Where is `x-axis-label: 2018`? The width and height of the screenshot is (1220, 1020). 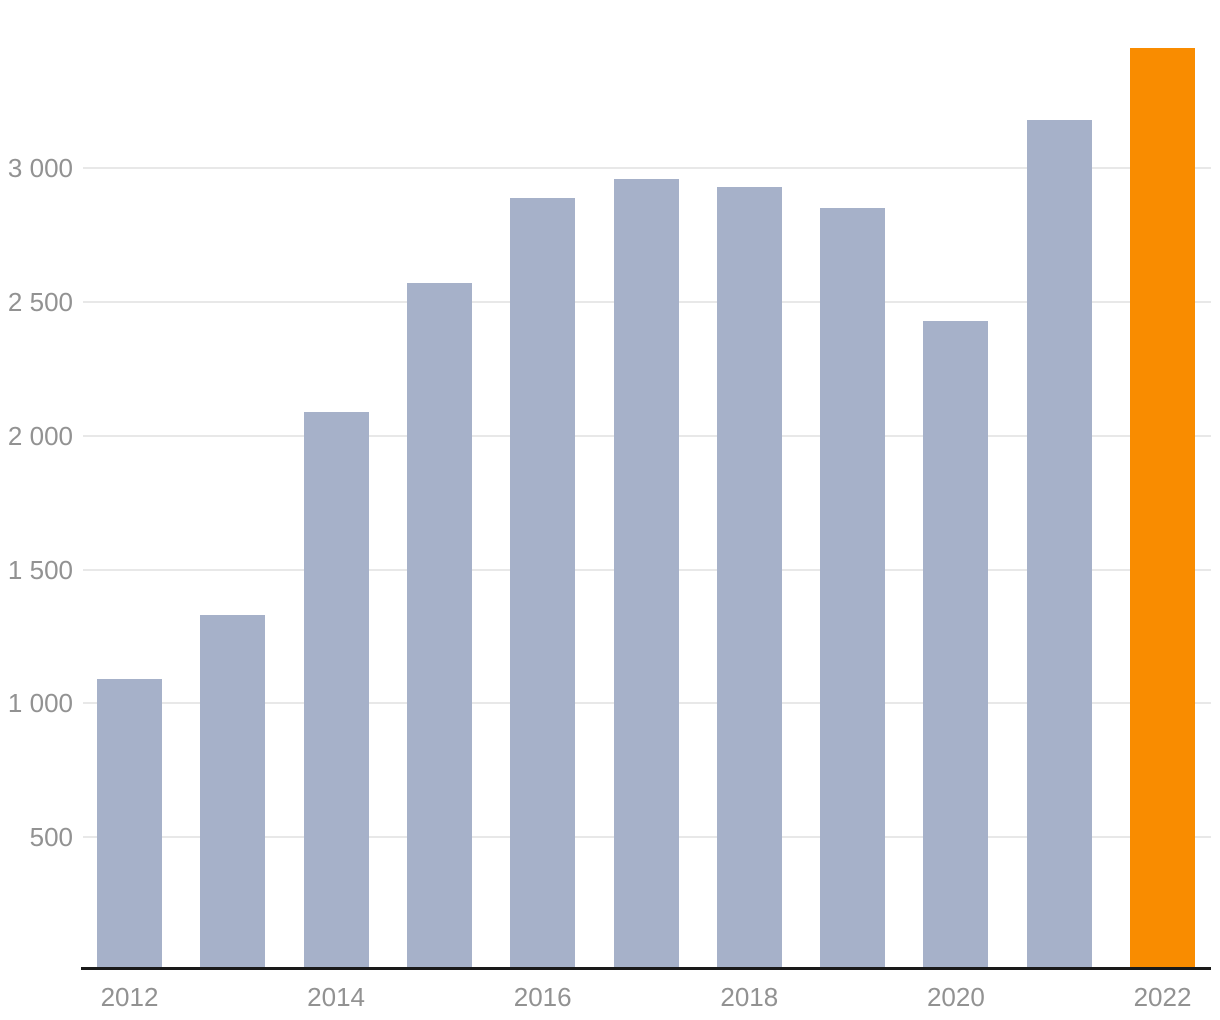
x-axis-label: 2018 is located at coordinates (749, 997).